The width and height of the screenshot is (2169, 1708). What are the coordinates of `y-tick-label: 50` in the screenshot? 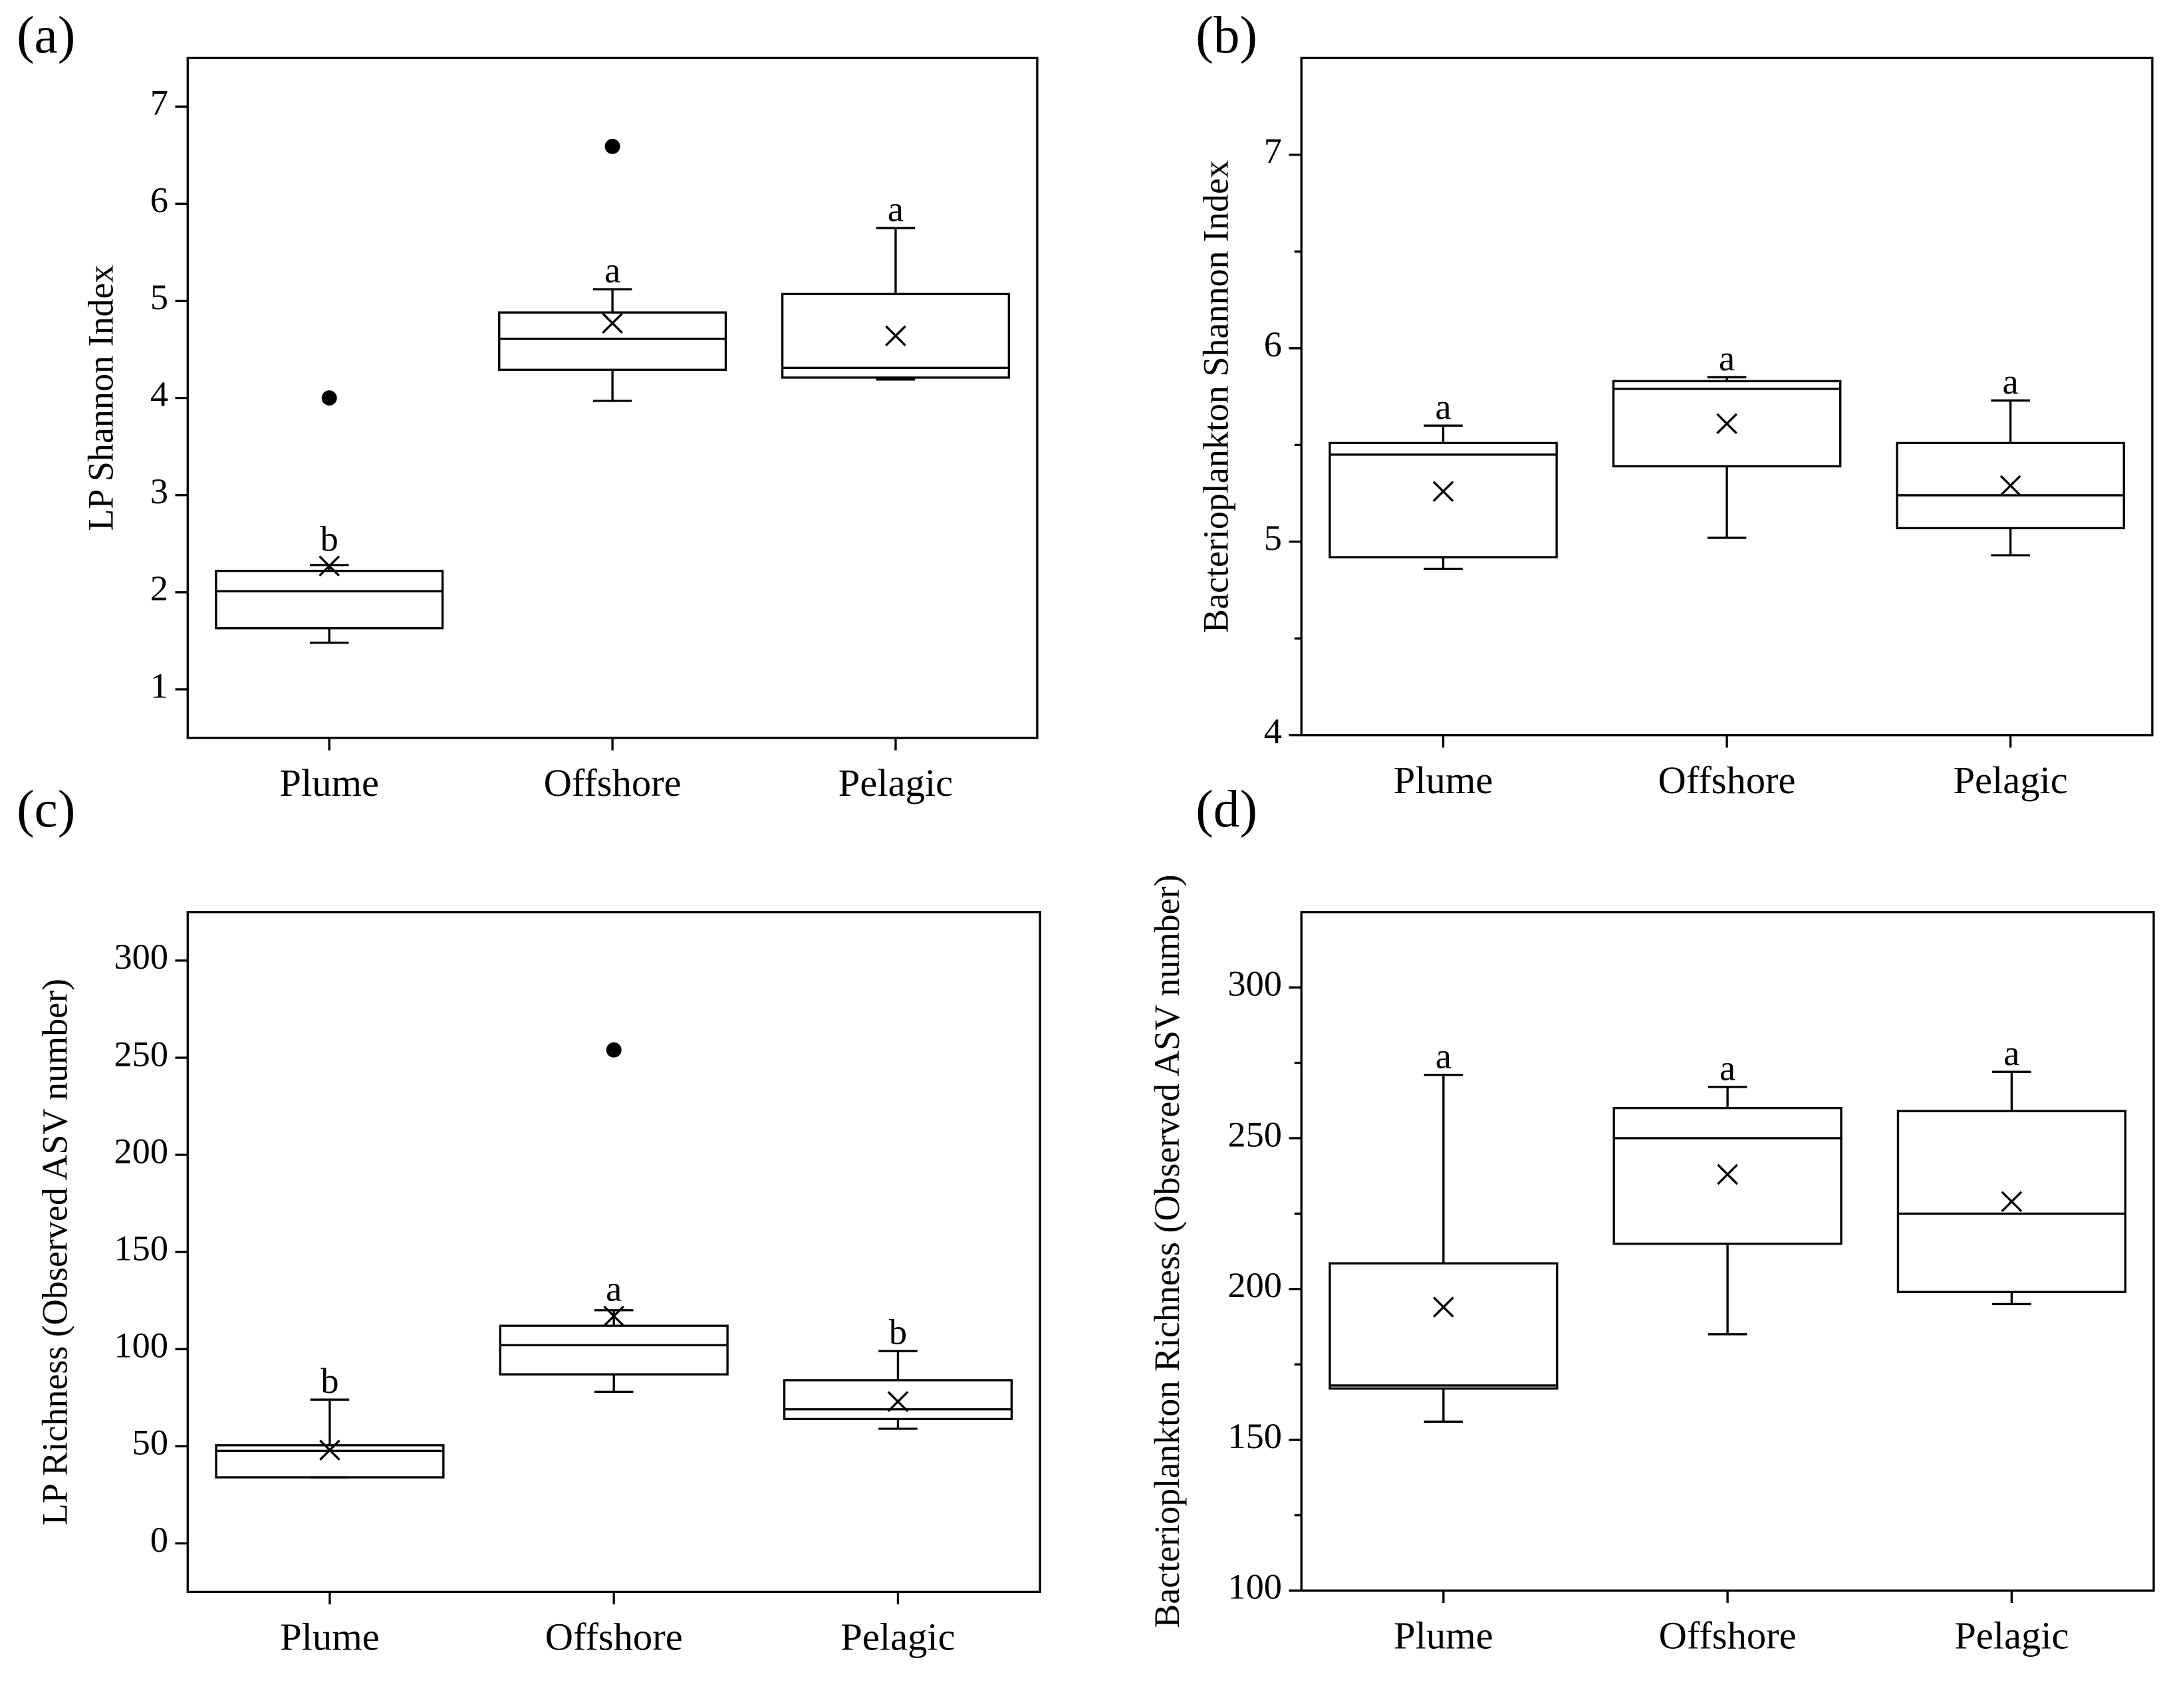 It's located at (150, 1443).